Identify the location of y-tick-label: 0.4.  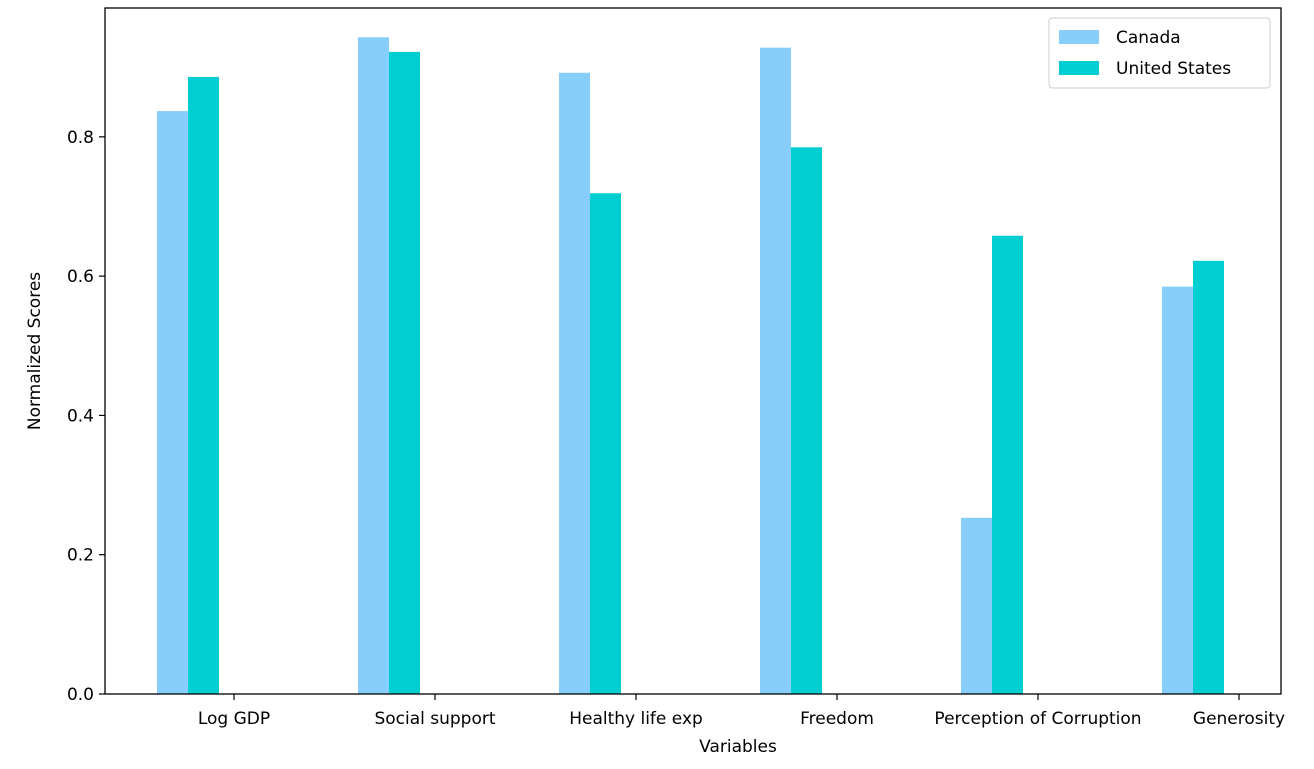
(80, 416).